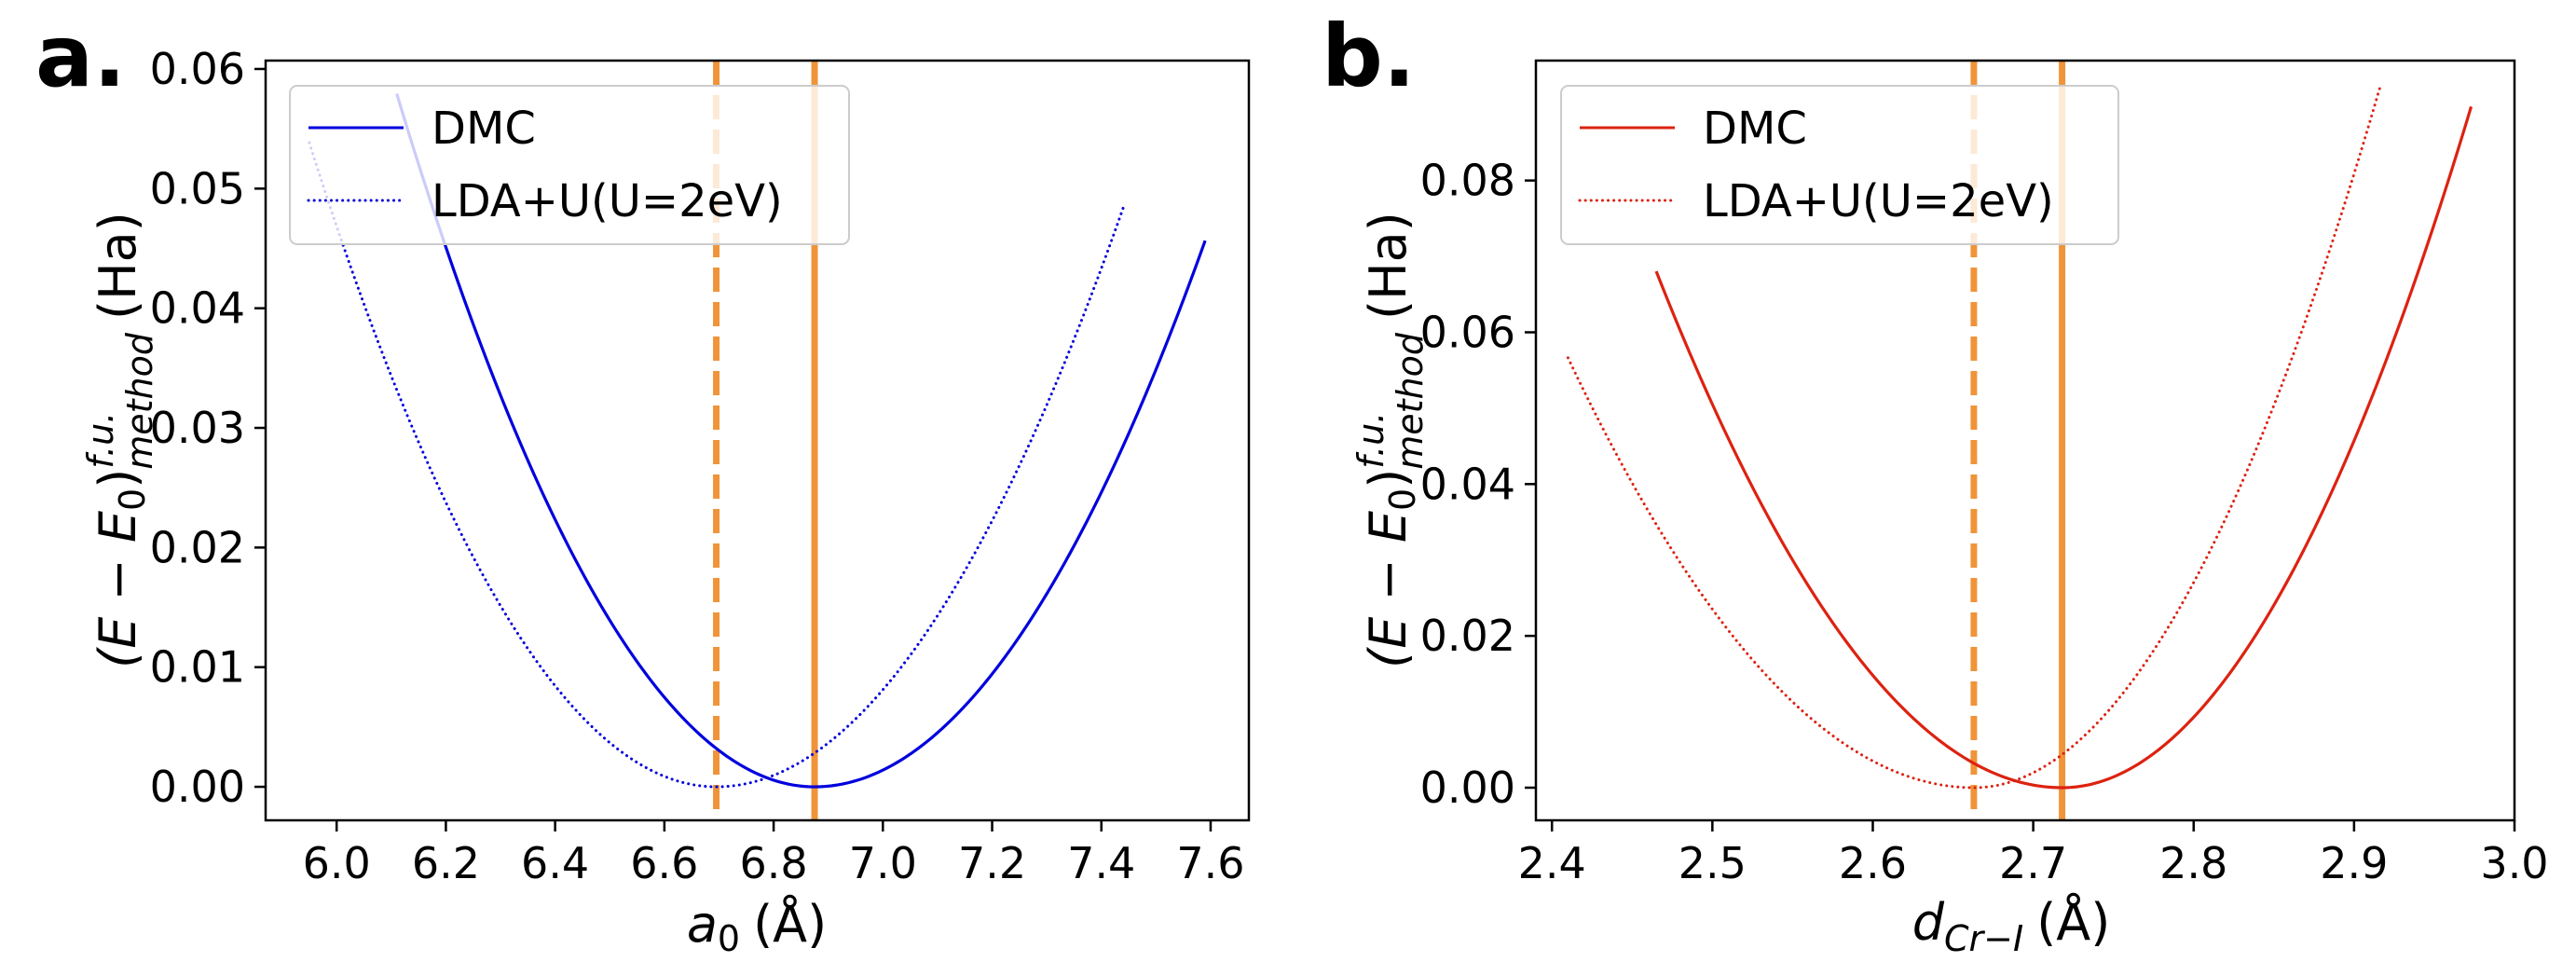  Describe the element at coordinates (197, 308) in the screenshot. I see `panel-a-y-tick-label: 0.04` at that location.